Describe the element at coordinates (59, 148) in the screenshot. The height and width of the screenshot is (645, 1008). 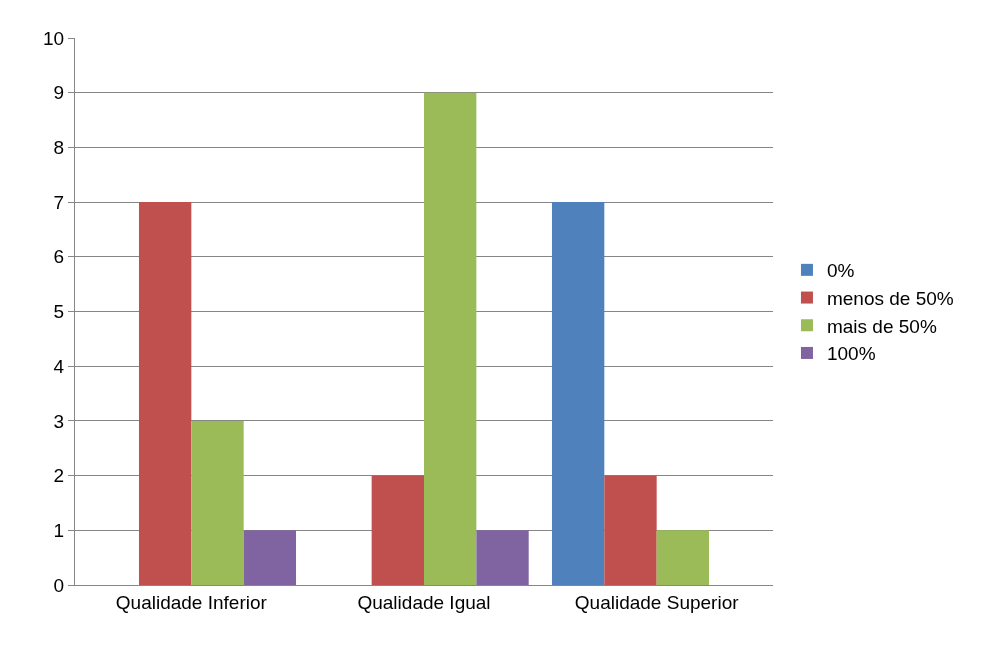
I see `y-tick-label: 8` at that location.